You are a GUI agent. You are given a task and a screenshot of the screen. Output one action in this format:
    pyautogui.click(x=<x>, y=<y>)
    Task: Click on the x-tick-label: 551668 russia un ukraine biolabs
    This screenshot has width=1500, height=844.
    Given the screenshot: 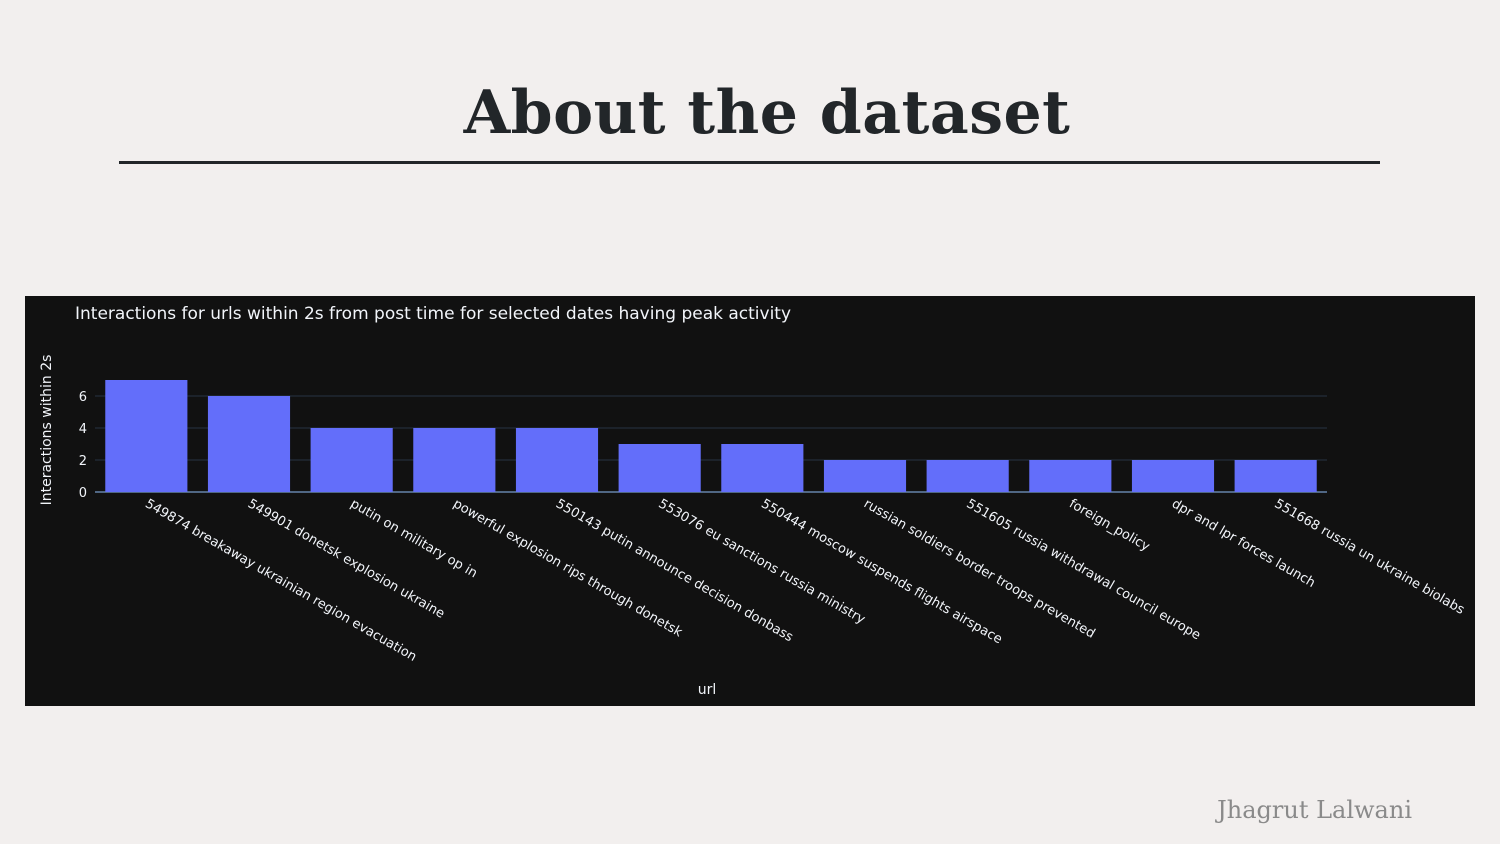 What is the action you would take?
    pyautogui.click(x=1369, y=556)
    